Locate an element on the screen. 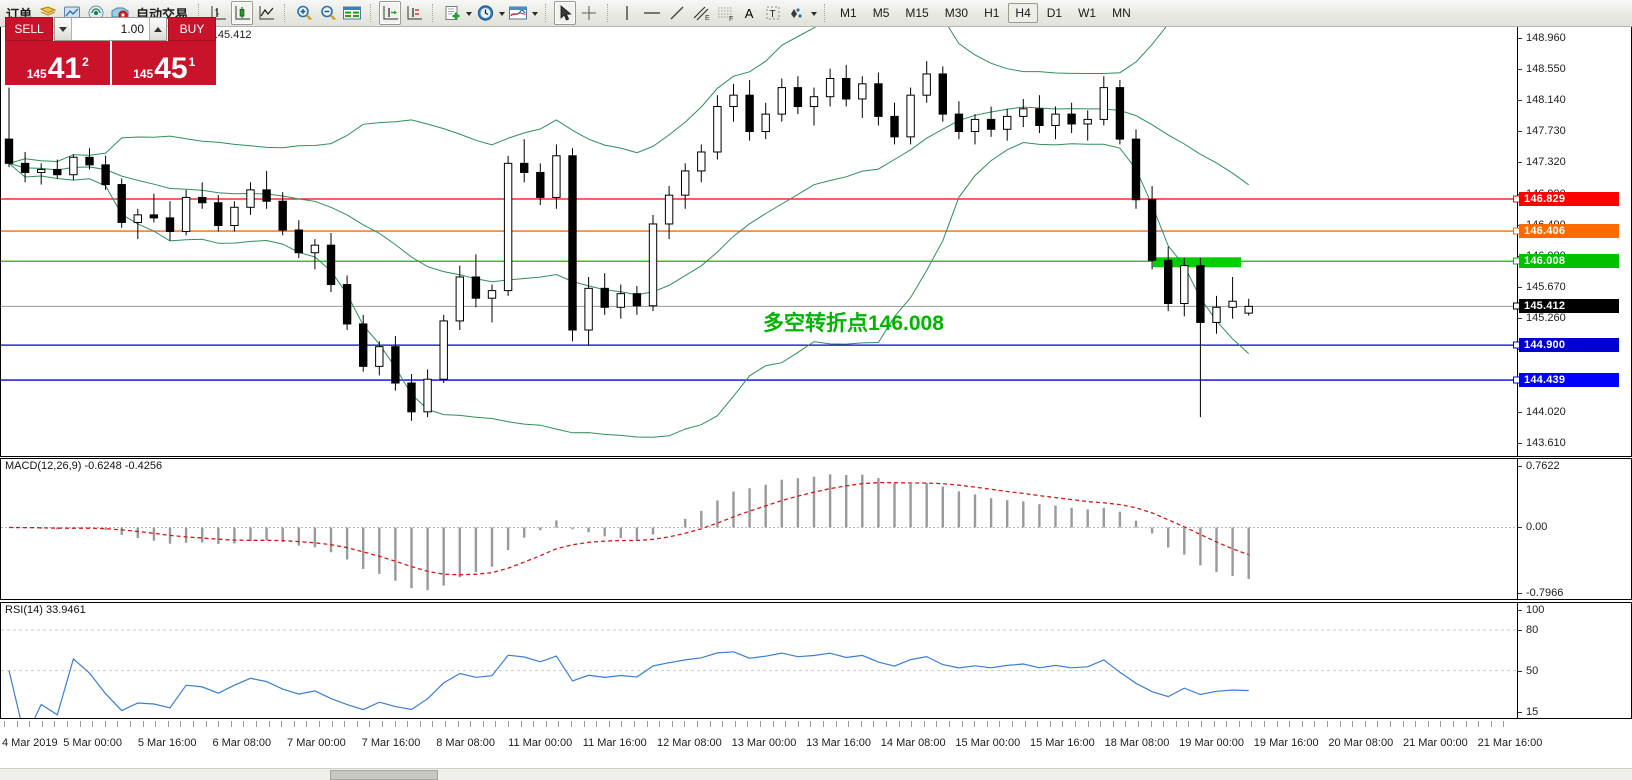  support-level-label-1-handle is located at coordinates (1516, 345).